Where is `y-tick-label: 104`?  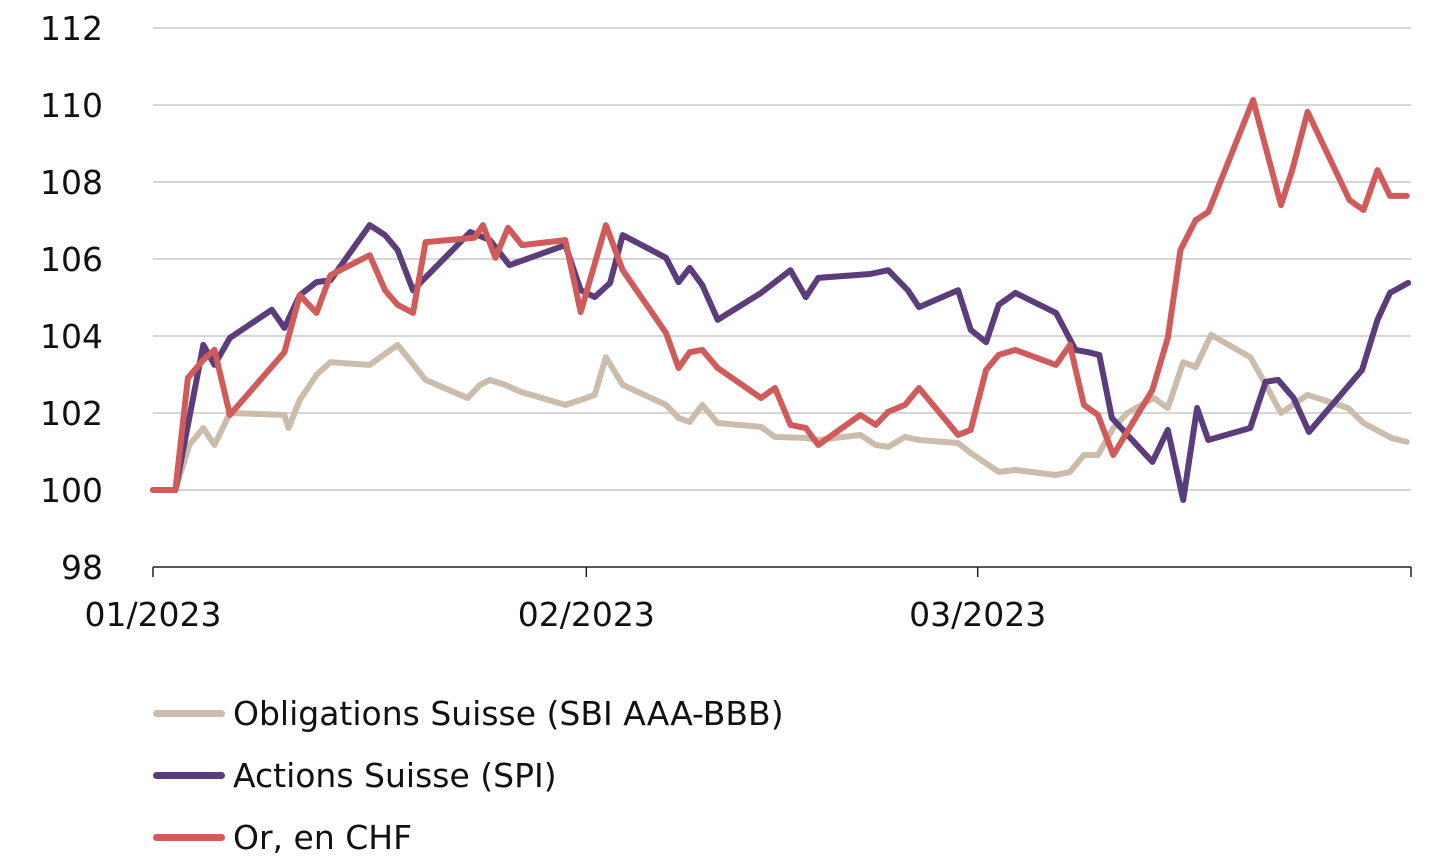 y-tick-label: 104 is located at coordinates (71, 336).